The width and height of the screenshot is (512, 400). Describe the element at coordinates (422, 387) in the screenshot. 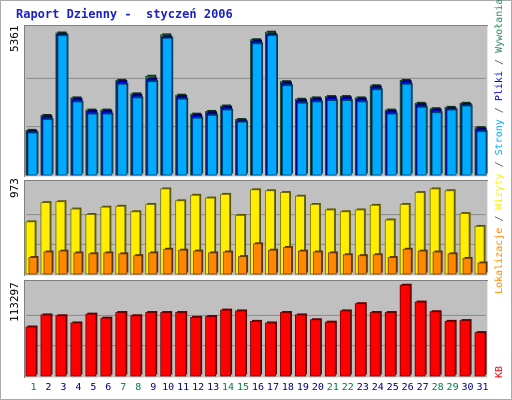

I see `x-tick-label: 27` at that location.